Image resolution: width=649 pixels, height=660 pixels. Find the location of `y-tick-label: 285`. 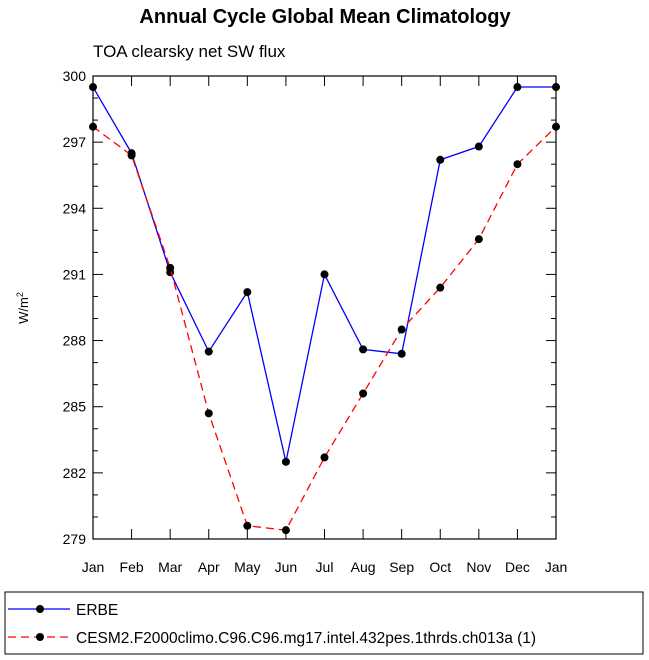

y-tick-label: 285 is located at coordinates (75, 407).